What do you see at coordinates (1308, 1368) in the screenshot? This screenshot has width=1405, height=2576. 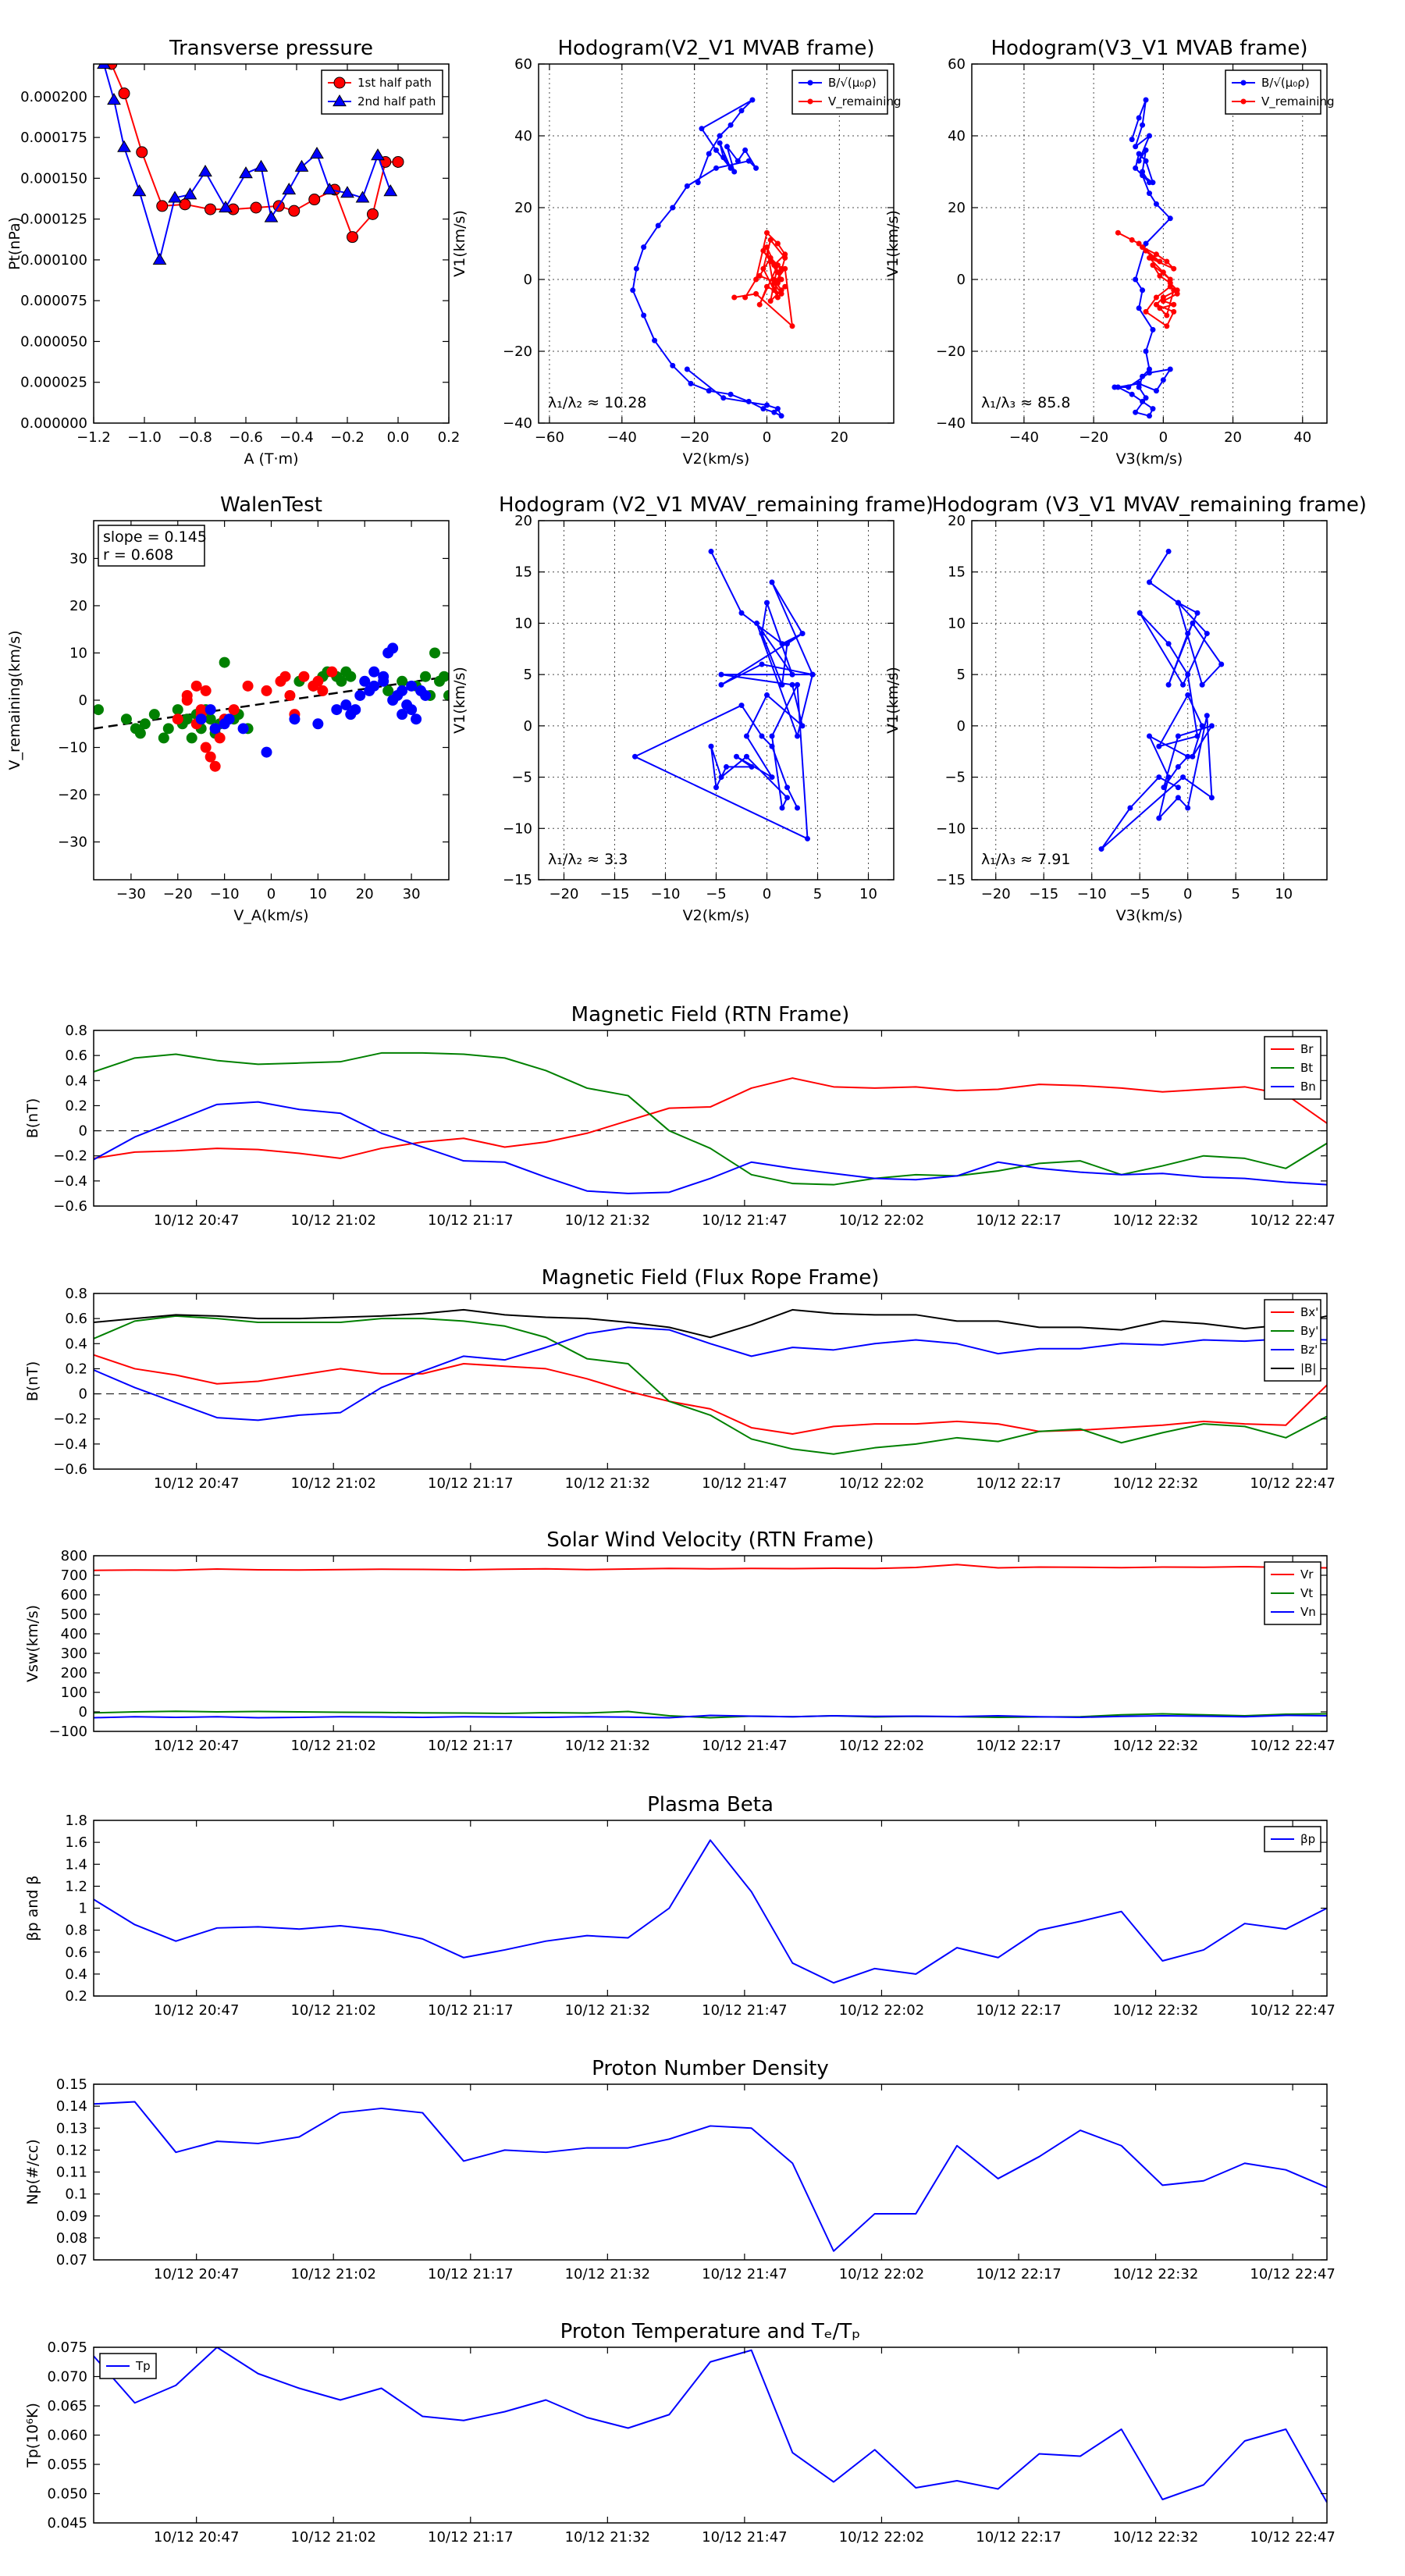 I see `legend-label: |B|` at bounding box center [1308, 1368].